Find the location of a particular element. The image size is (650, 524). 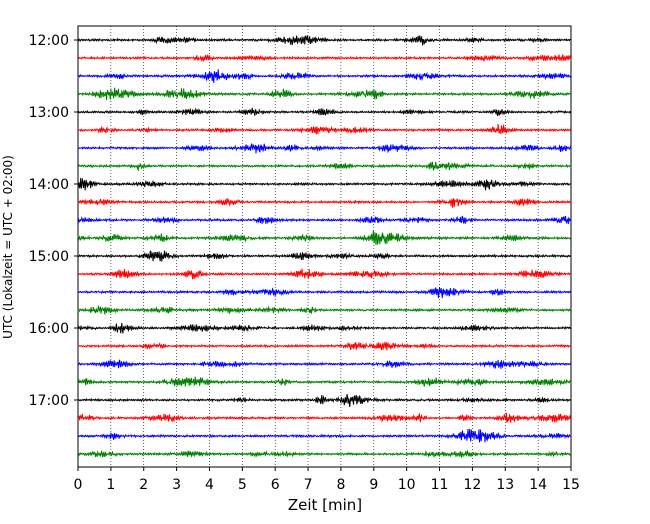

y-tick-label-14:00: 14:00 is located at coordinates (49, 185).